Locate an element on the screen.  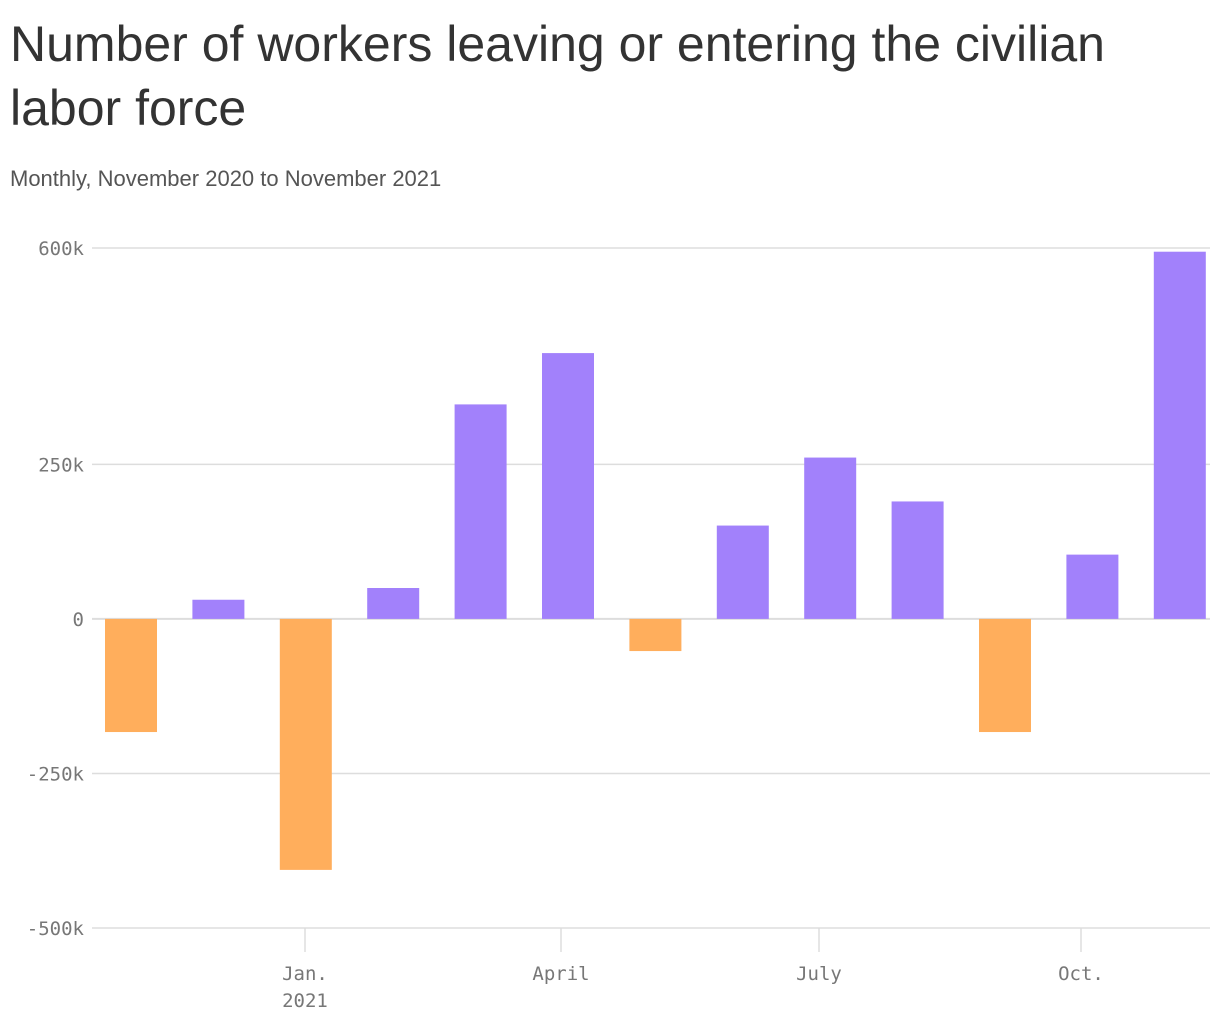
bar-mar-2021 is located at coordinates (480, 511).